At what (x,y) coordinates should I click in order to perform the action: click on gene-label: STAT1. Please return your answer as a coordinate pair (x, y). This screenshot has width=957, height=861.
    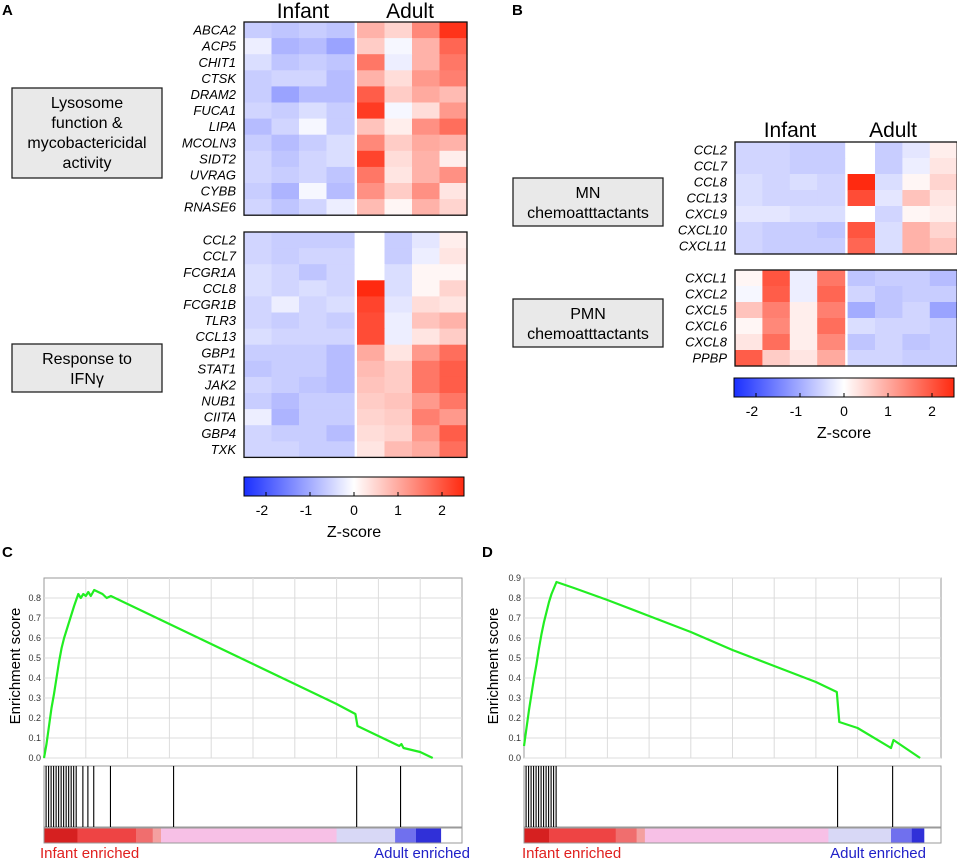
    Looking at the image, I should click on (216, 368).